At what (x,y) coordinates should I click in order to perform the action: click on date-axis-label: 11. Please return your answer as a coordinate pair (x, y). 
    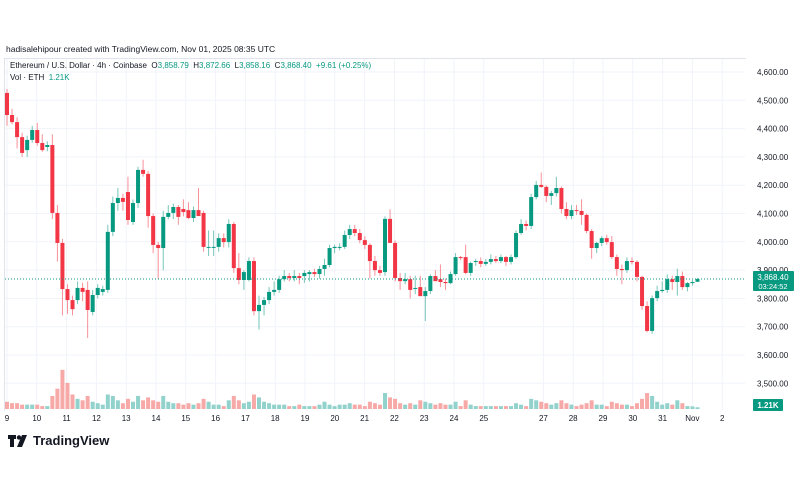
    Looking at the image, I should click on (66, 418).